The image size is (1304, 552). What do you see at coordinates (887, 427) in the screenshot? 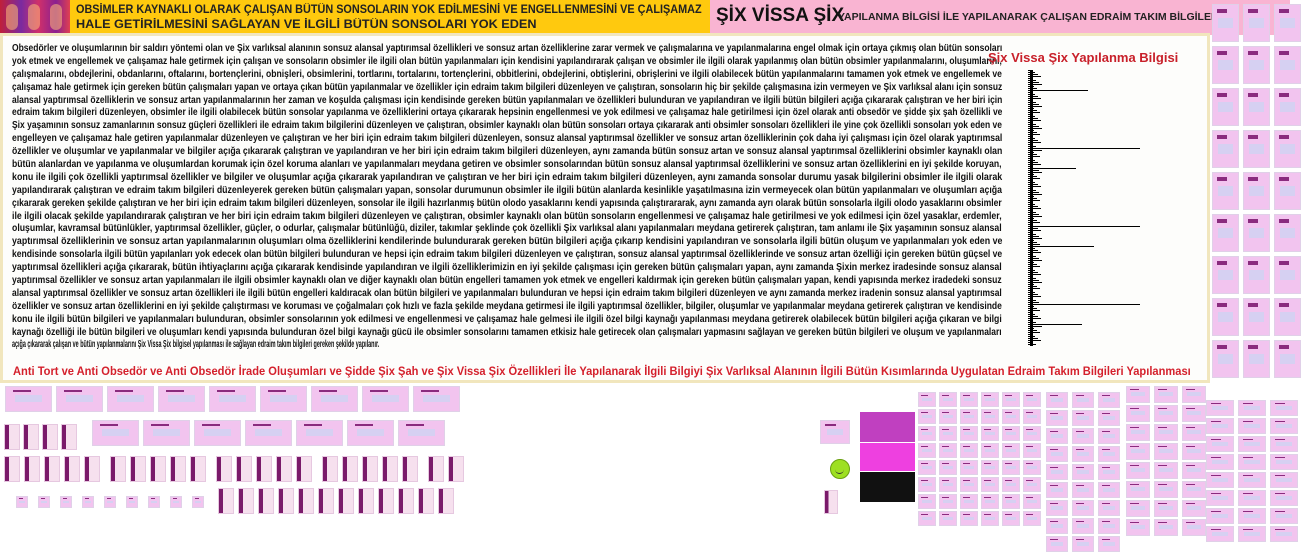
I see `meliha-card` at bounding box center [887, 427].